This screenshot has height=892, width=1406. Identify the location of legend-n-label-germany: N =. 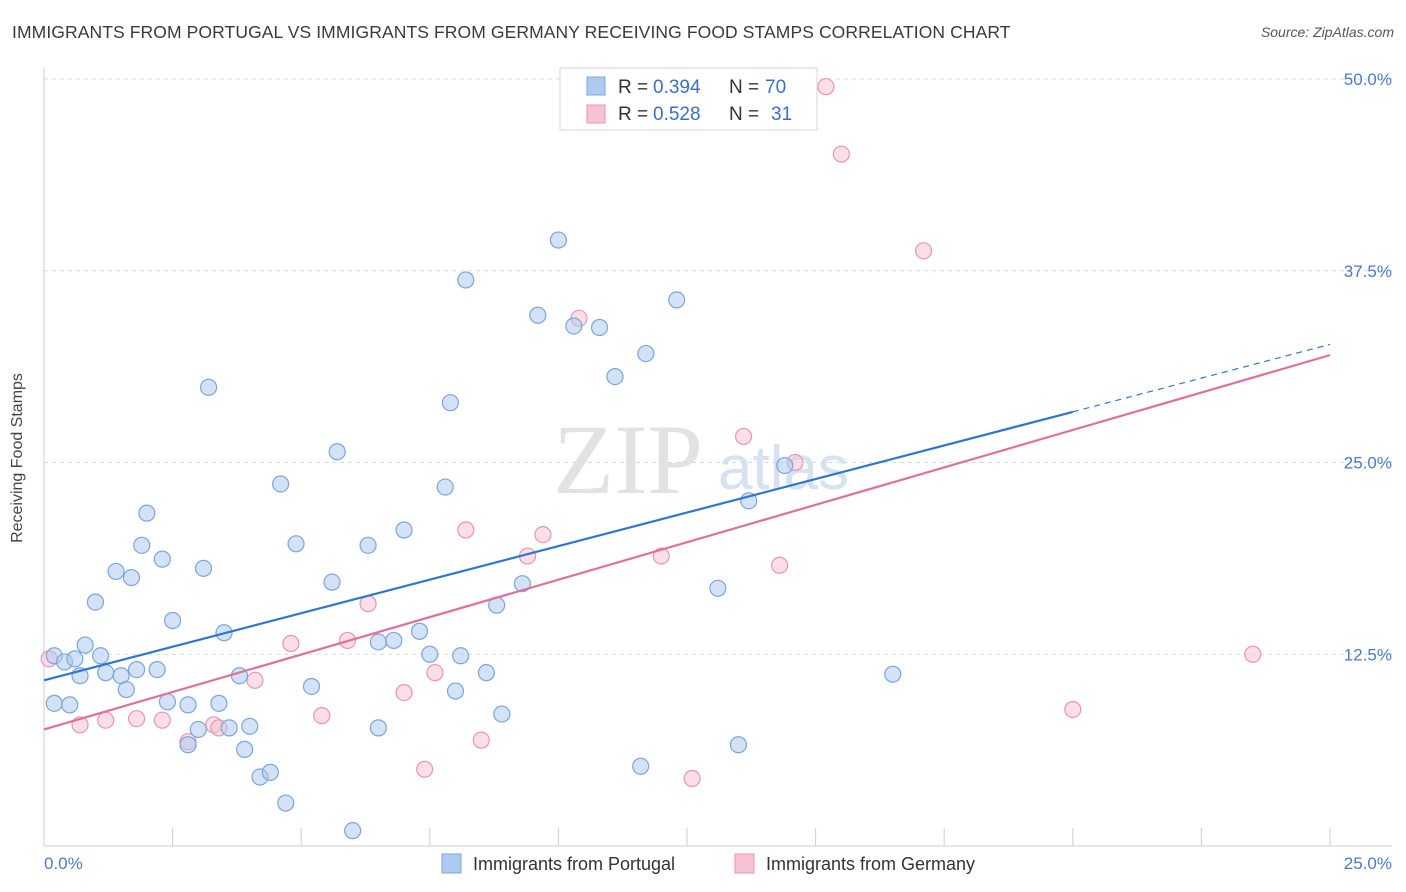
(744, 114).